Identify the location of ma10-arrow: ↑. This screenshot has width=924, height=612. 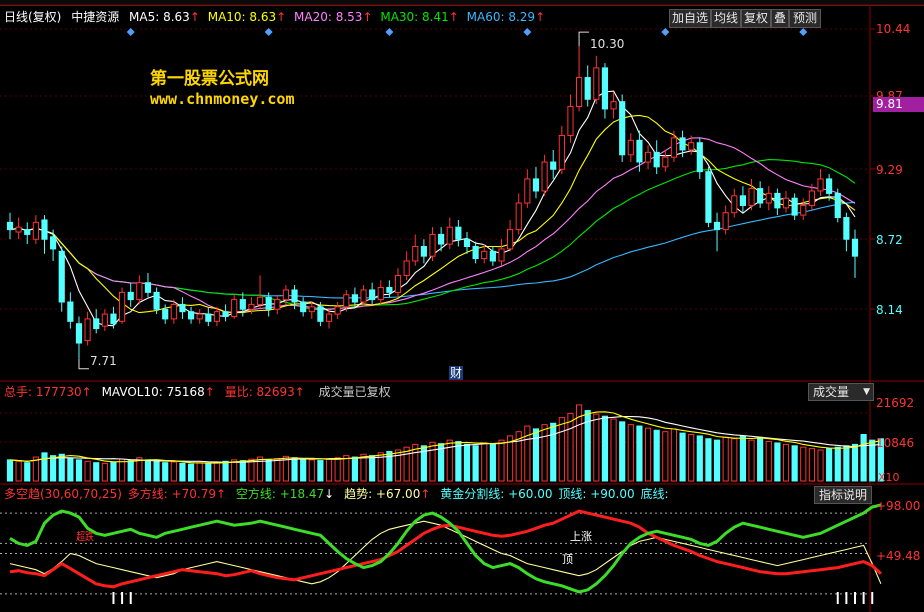
(281, 17).